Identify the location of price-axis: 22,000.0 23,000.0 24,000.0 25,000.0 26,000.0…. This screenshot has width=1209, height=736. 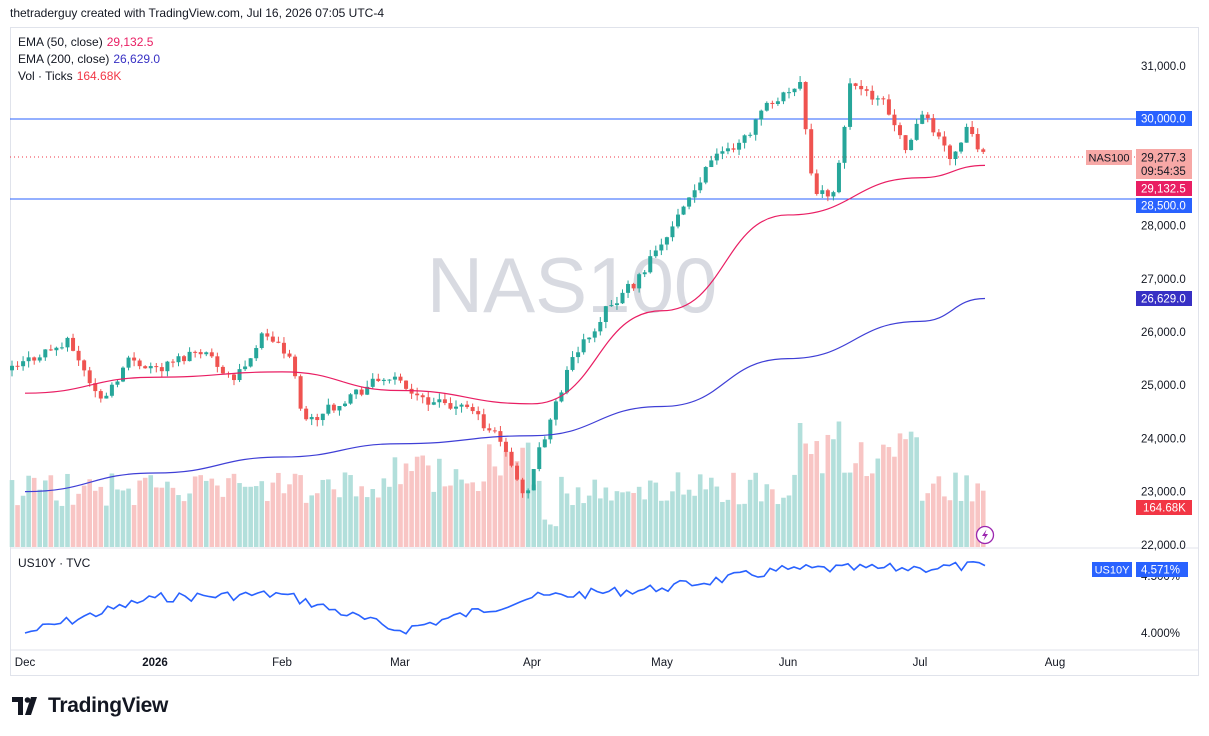
(1163, 306).